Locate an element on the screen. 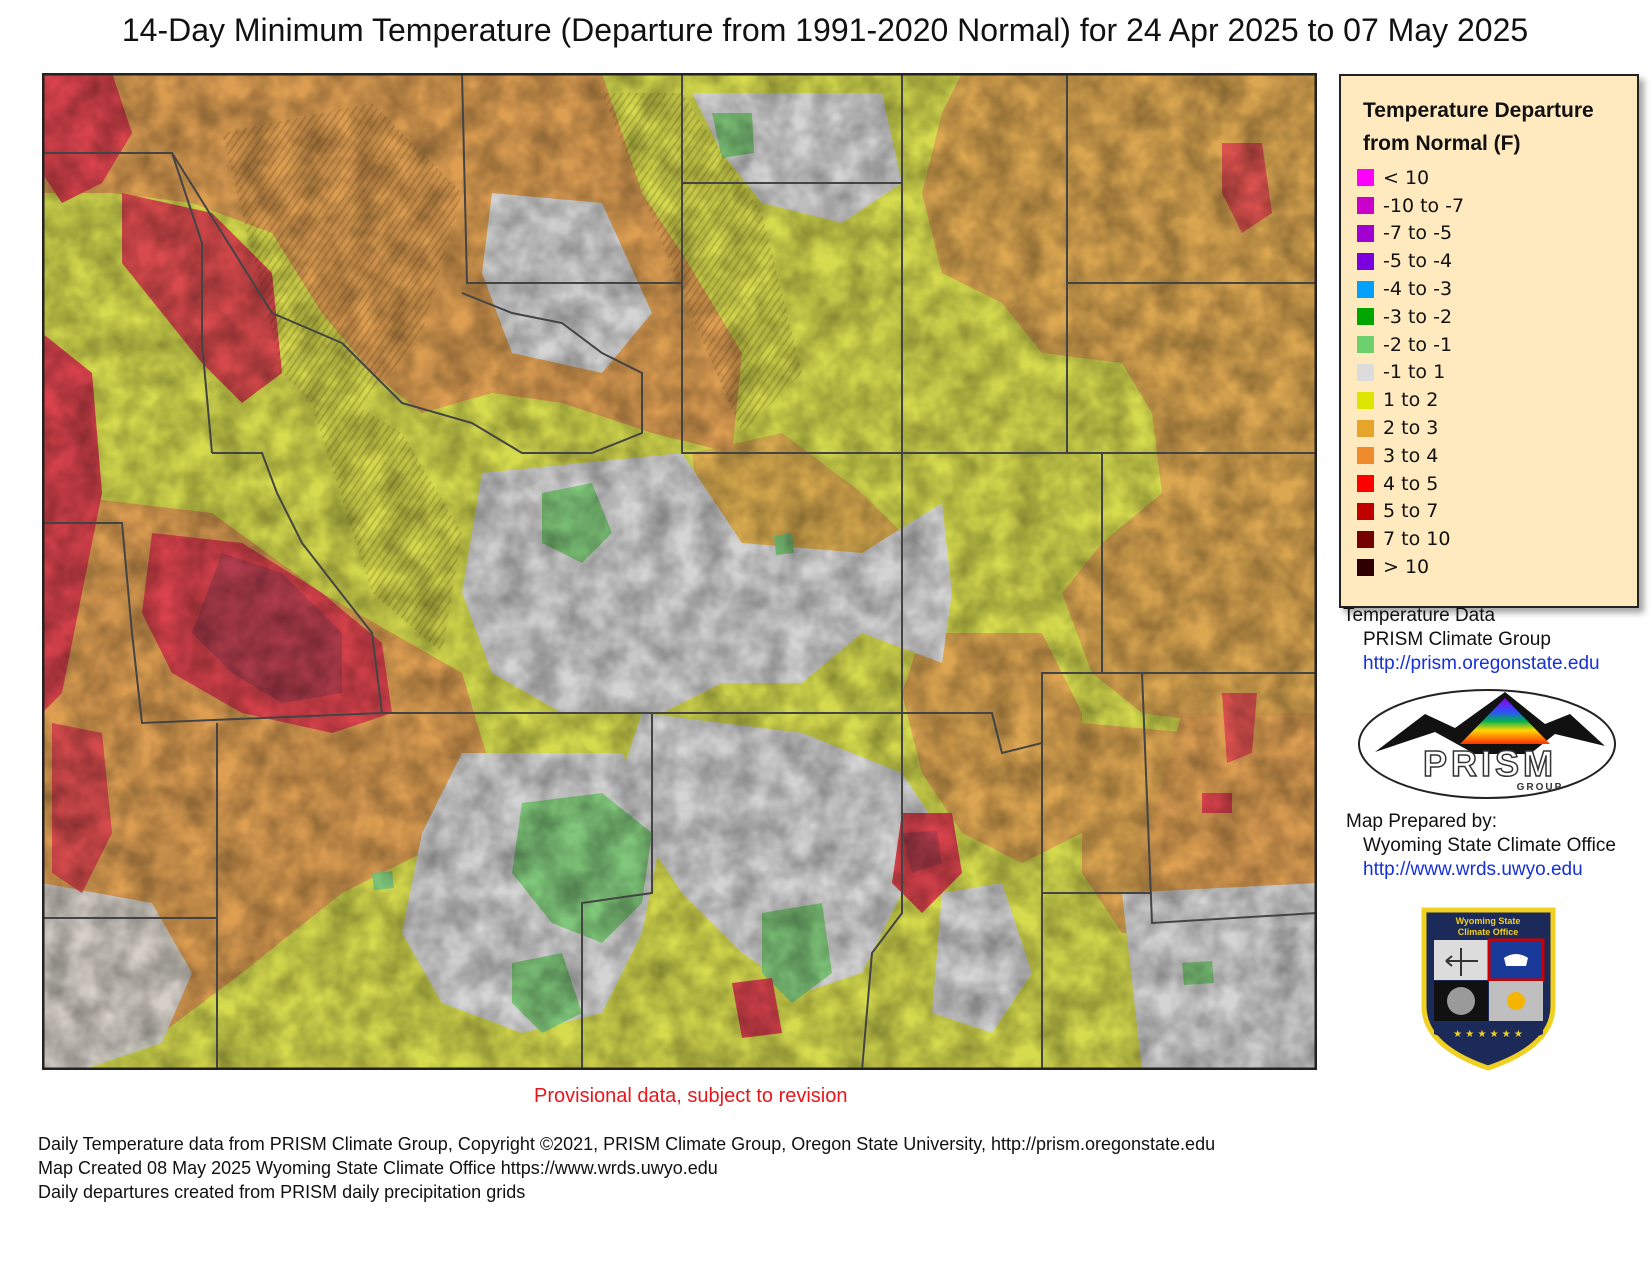 Image resolution: width=1650 pixels, height=1275 pixels. legend-item: 4 to 5 is located at coordinates (1410, 484).